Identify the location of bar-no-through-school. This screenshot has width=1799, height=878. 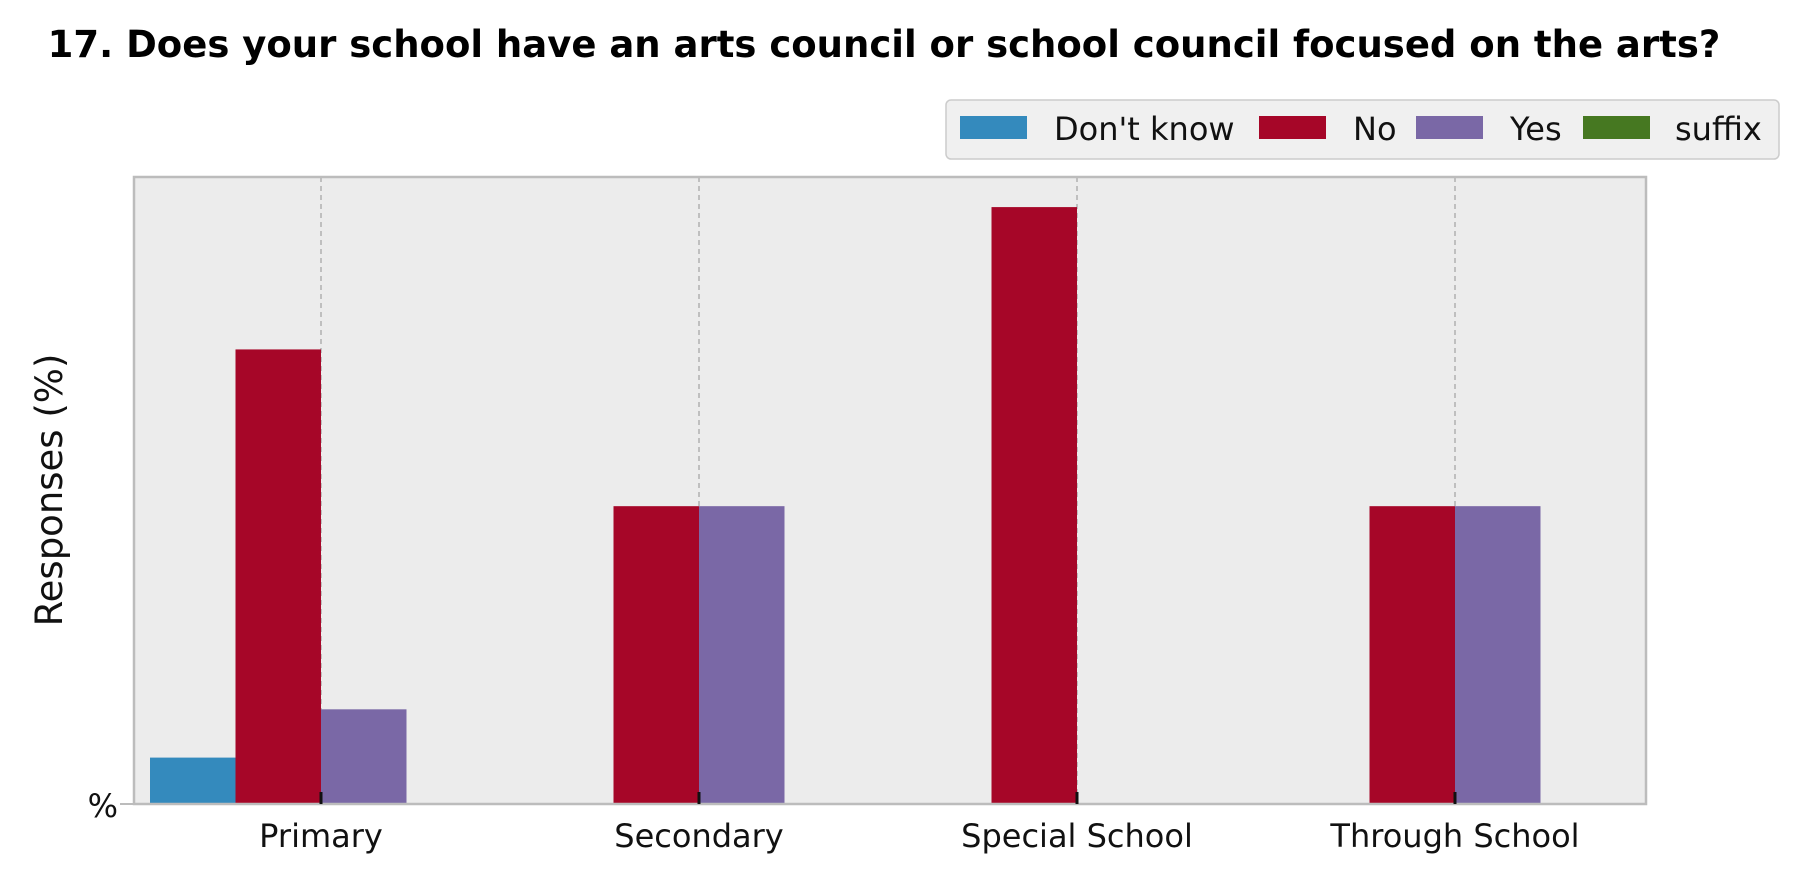
(1412, 655).